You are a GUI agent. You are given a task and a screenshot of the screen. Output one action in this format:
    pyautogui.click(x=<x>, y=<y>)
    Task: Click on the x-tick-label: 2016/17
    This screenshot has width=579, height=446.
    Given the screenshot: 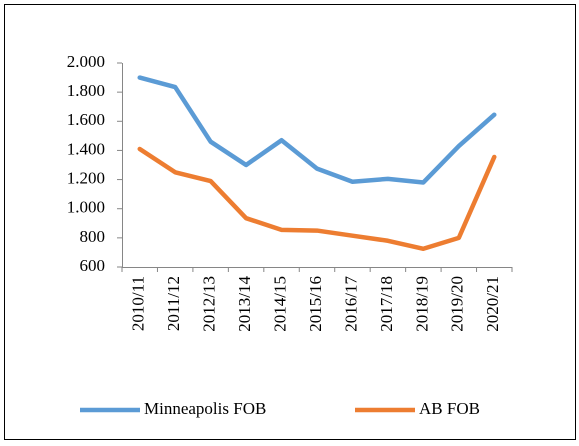 What is the action you would take?
    pyautogui.click(x=350, y=304)
    